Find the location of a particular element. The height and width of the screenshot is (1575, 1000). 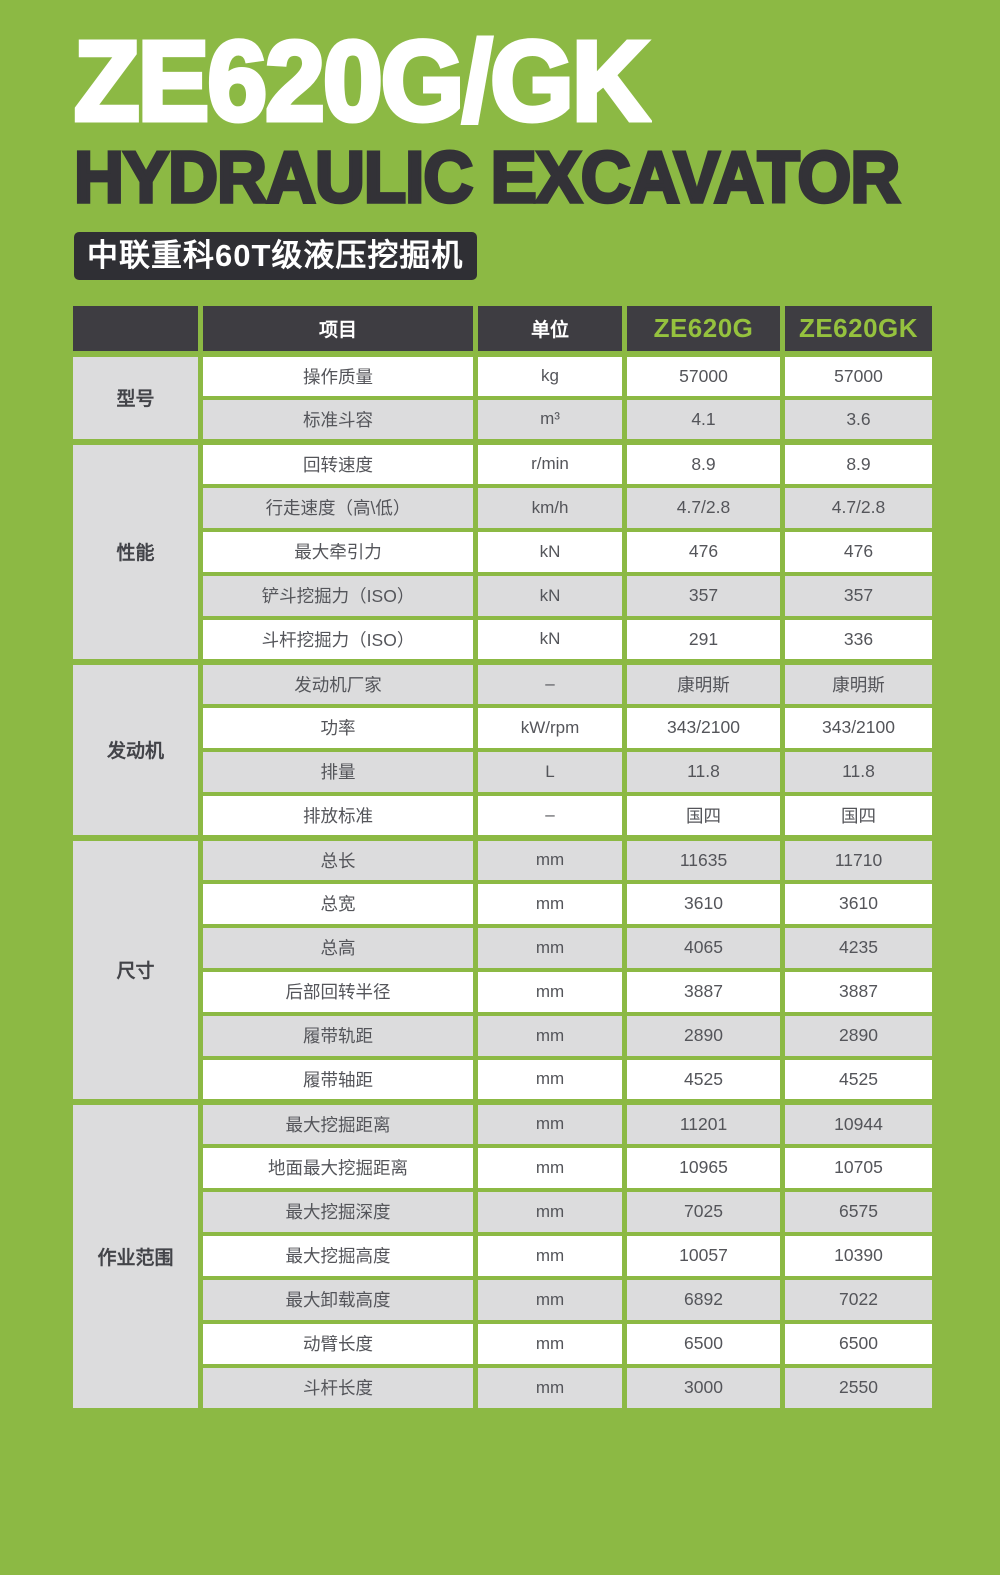

item-cell: 动臂长度 is located at coordinates (338, 1343).